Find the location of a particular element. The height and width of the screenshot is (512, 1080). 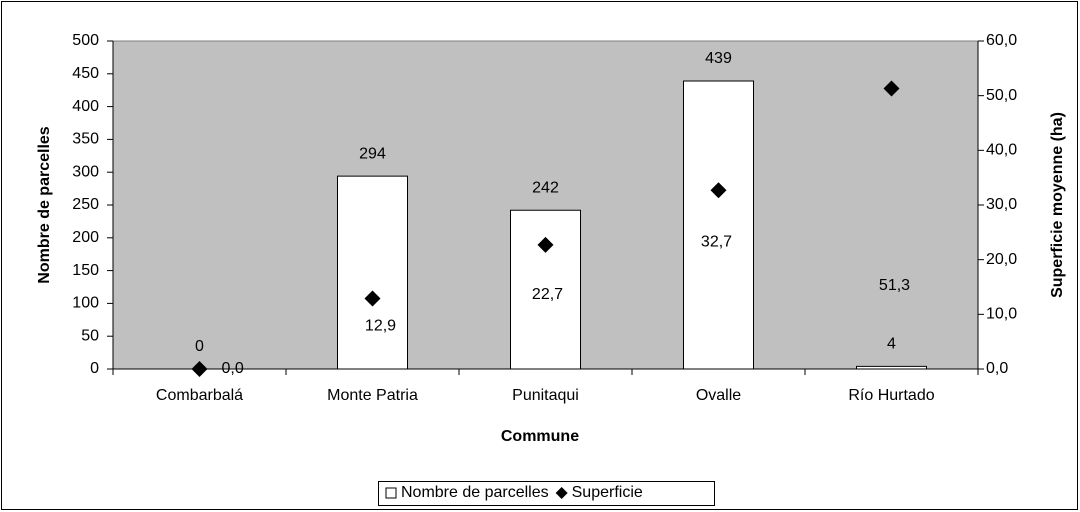

y-tick-label: 350 is located at coordinates (85, 139).